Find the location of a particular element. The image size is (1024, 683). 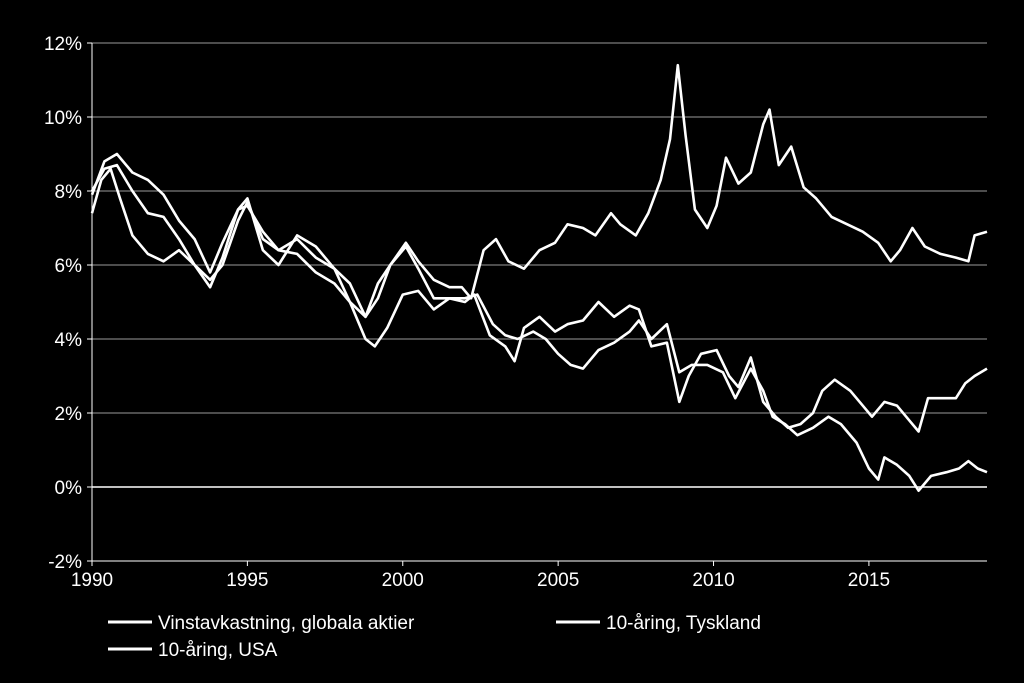

x-tick-label: 1995 is located at coordinates (247, 580).